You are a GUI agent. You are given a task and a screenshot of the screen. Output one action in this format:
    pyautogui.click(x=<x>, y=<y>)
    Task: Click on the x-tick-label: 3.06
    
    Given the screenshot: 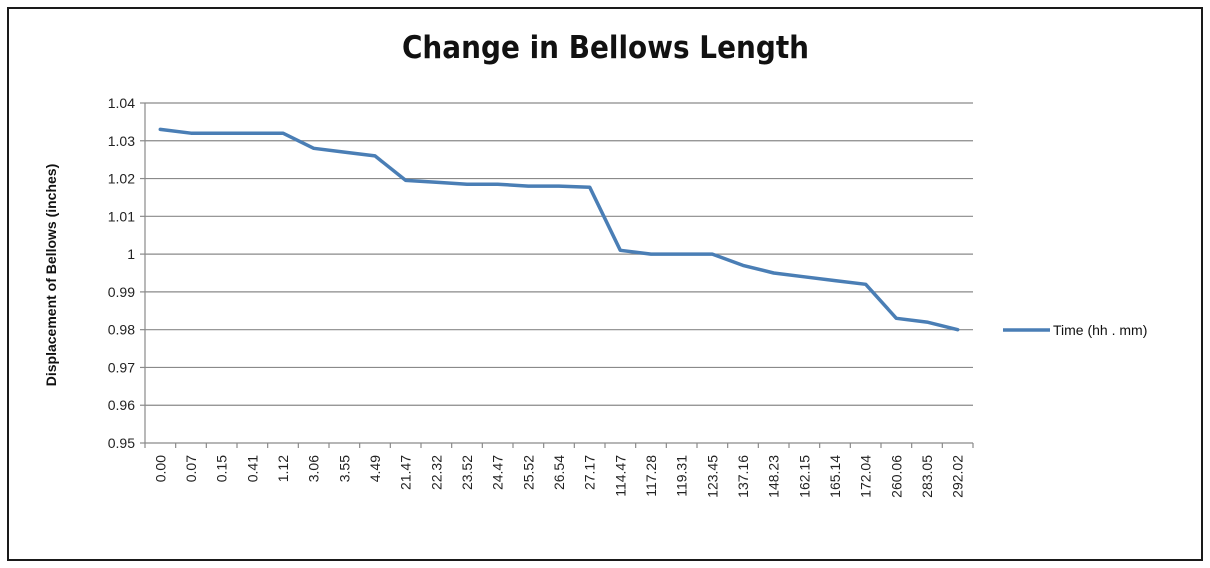 What is the action you would take?
    pyautogui.click(x=314, y=468)
    